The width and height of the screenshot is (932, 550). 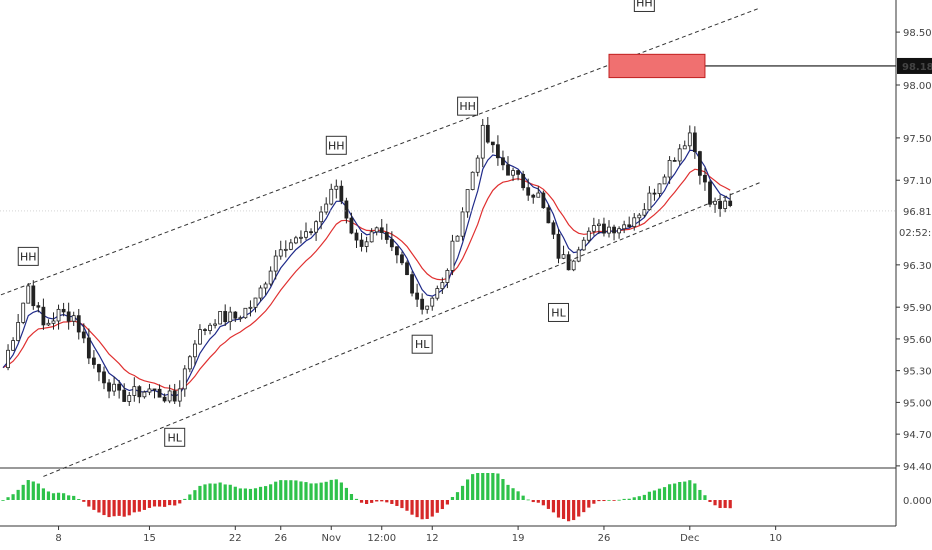 I want to click on annotation-box, so click(x=28, y=256).